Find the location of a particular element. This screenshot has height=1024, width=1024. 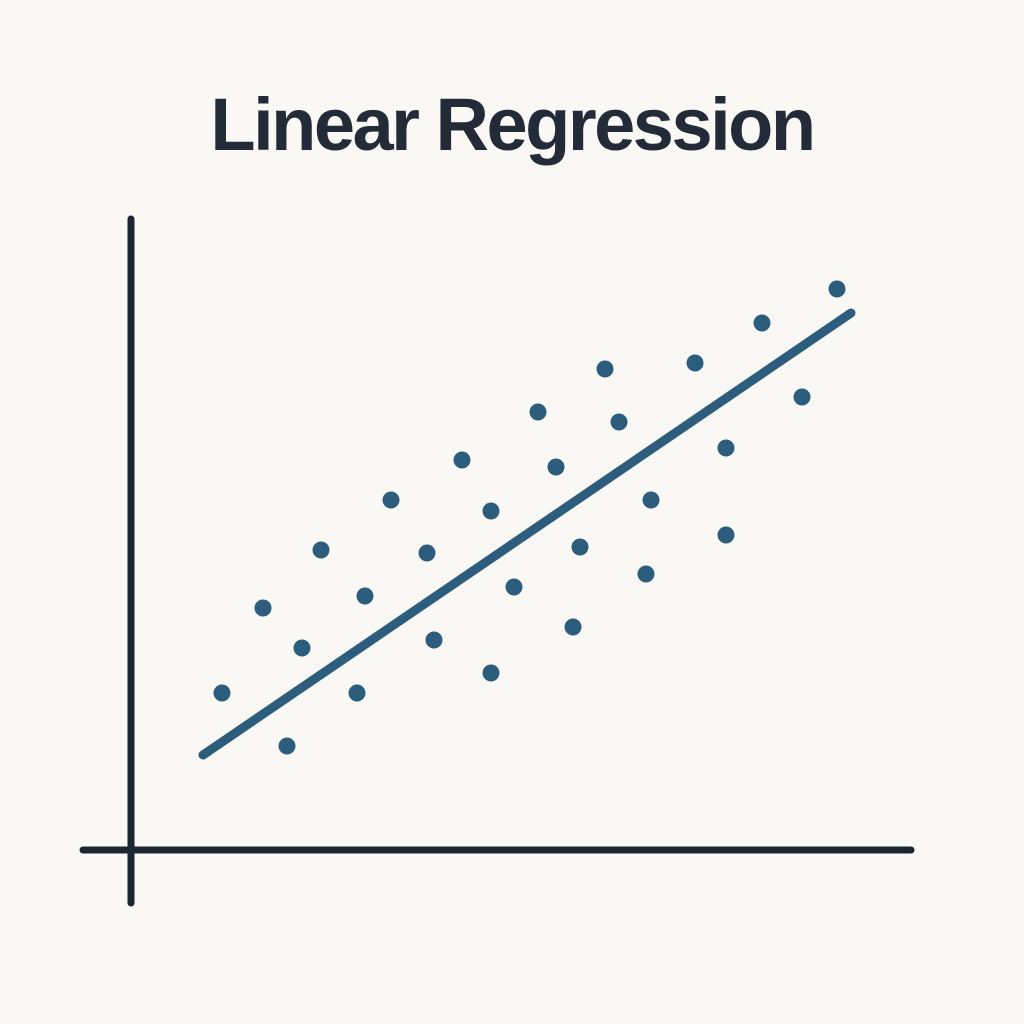

chart-title: Linear Regression is located at coordinates (513, 124).